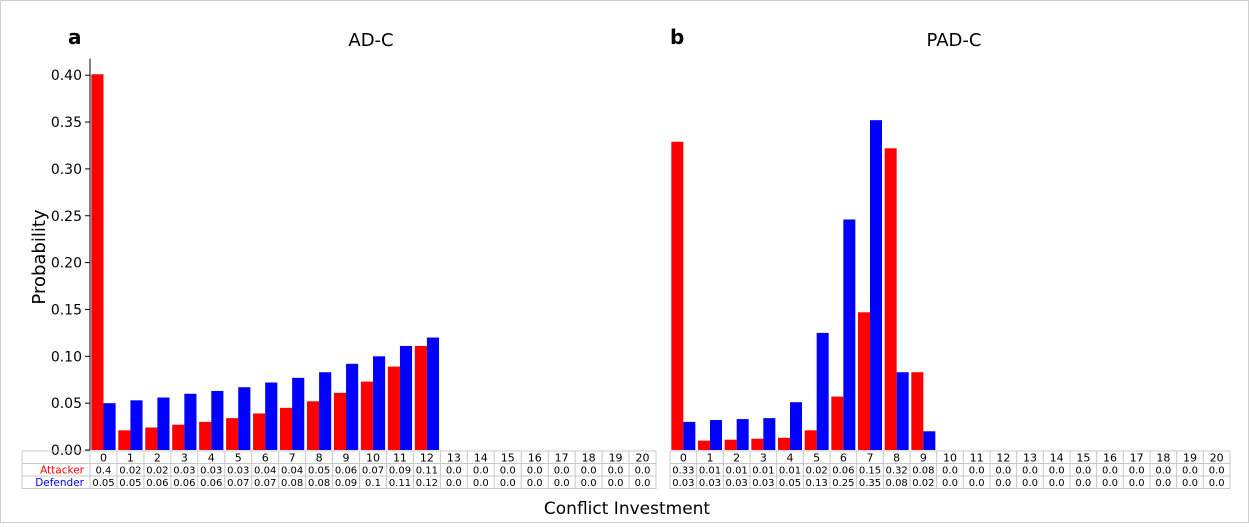 This screenshot has width=1249, height=527. Describe the element at coordinates (454, 471) in the screenshot. I see `data-label-a-attacker-13: 0.0` at that location.